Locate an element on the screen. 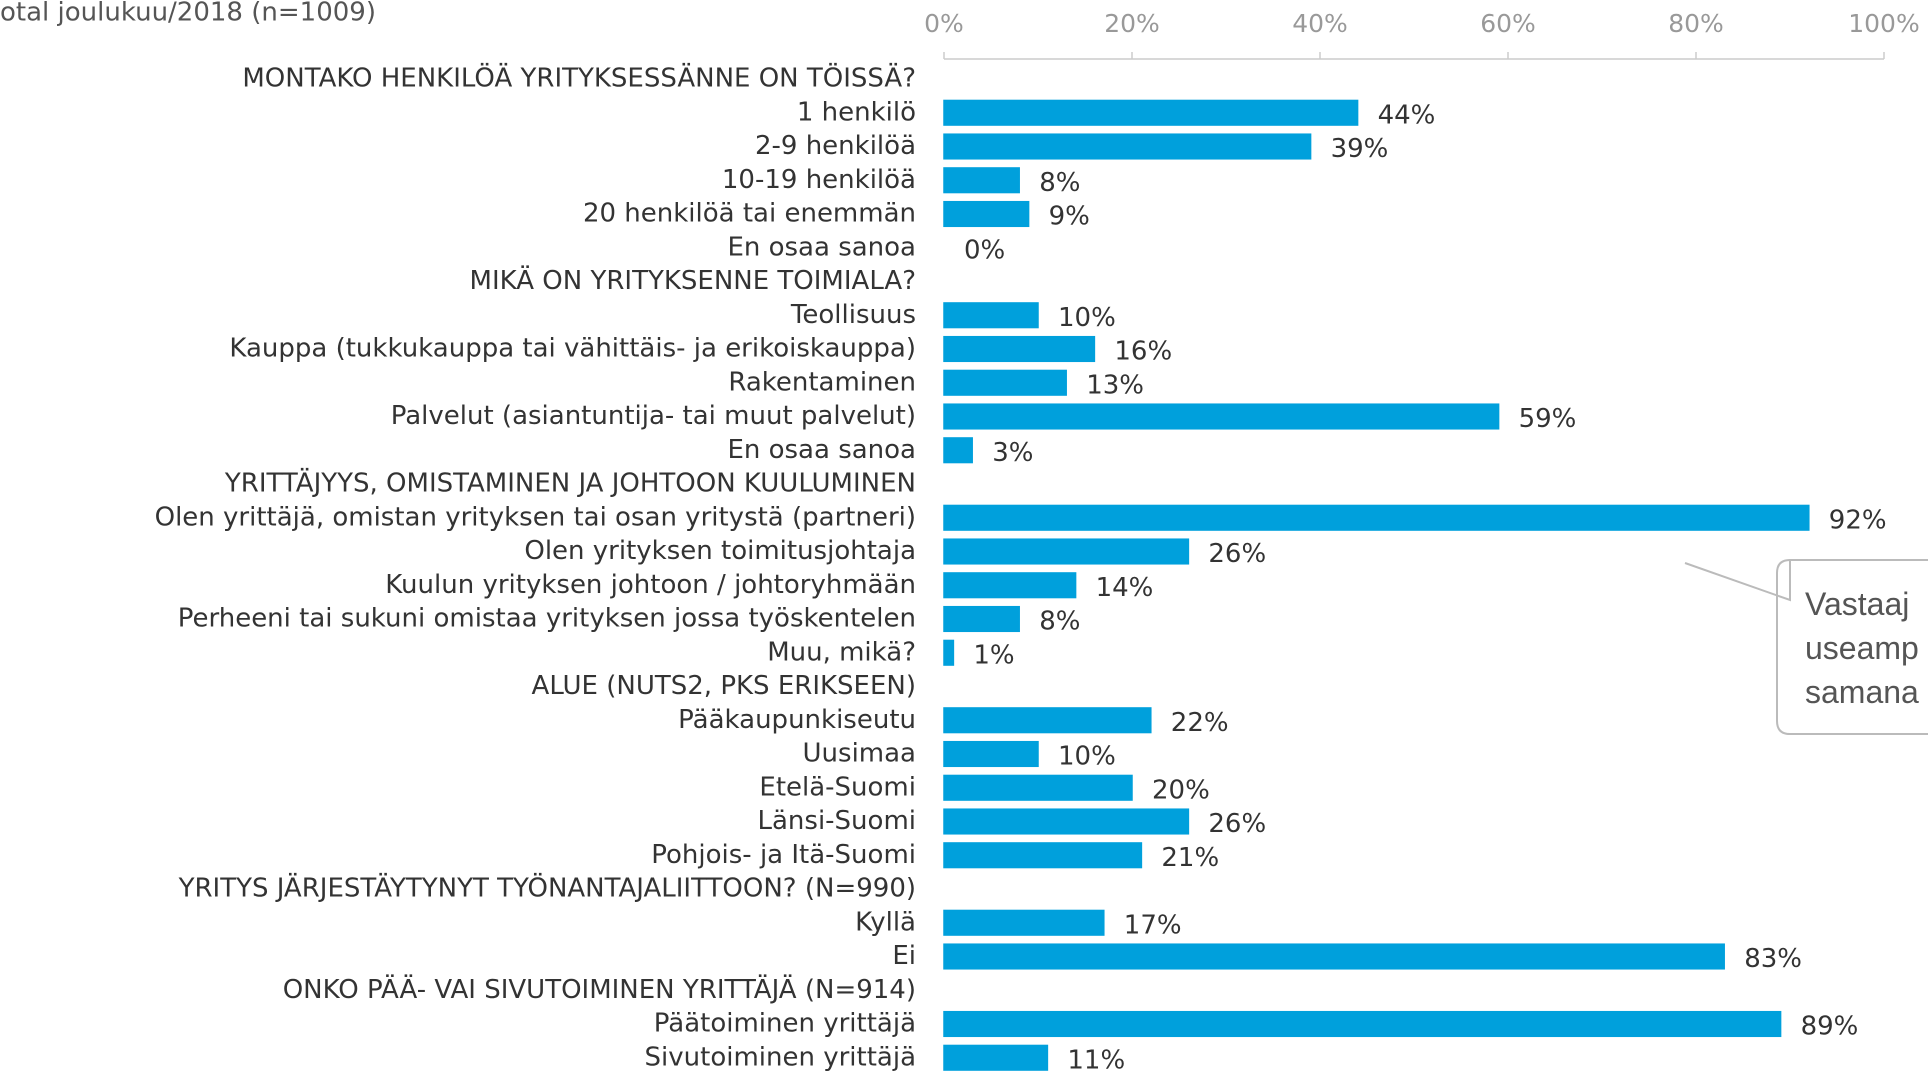 The height and width of the screenshot is (1074, 1928). category-label: Ei is located at coordinates (904, 956).